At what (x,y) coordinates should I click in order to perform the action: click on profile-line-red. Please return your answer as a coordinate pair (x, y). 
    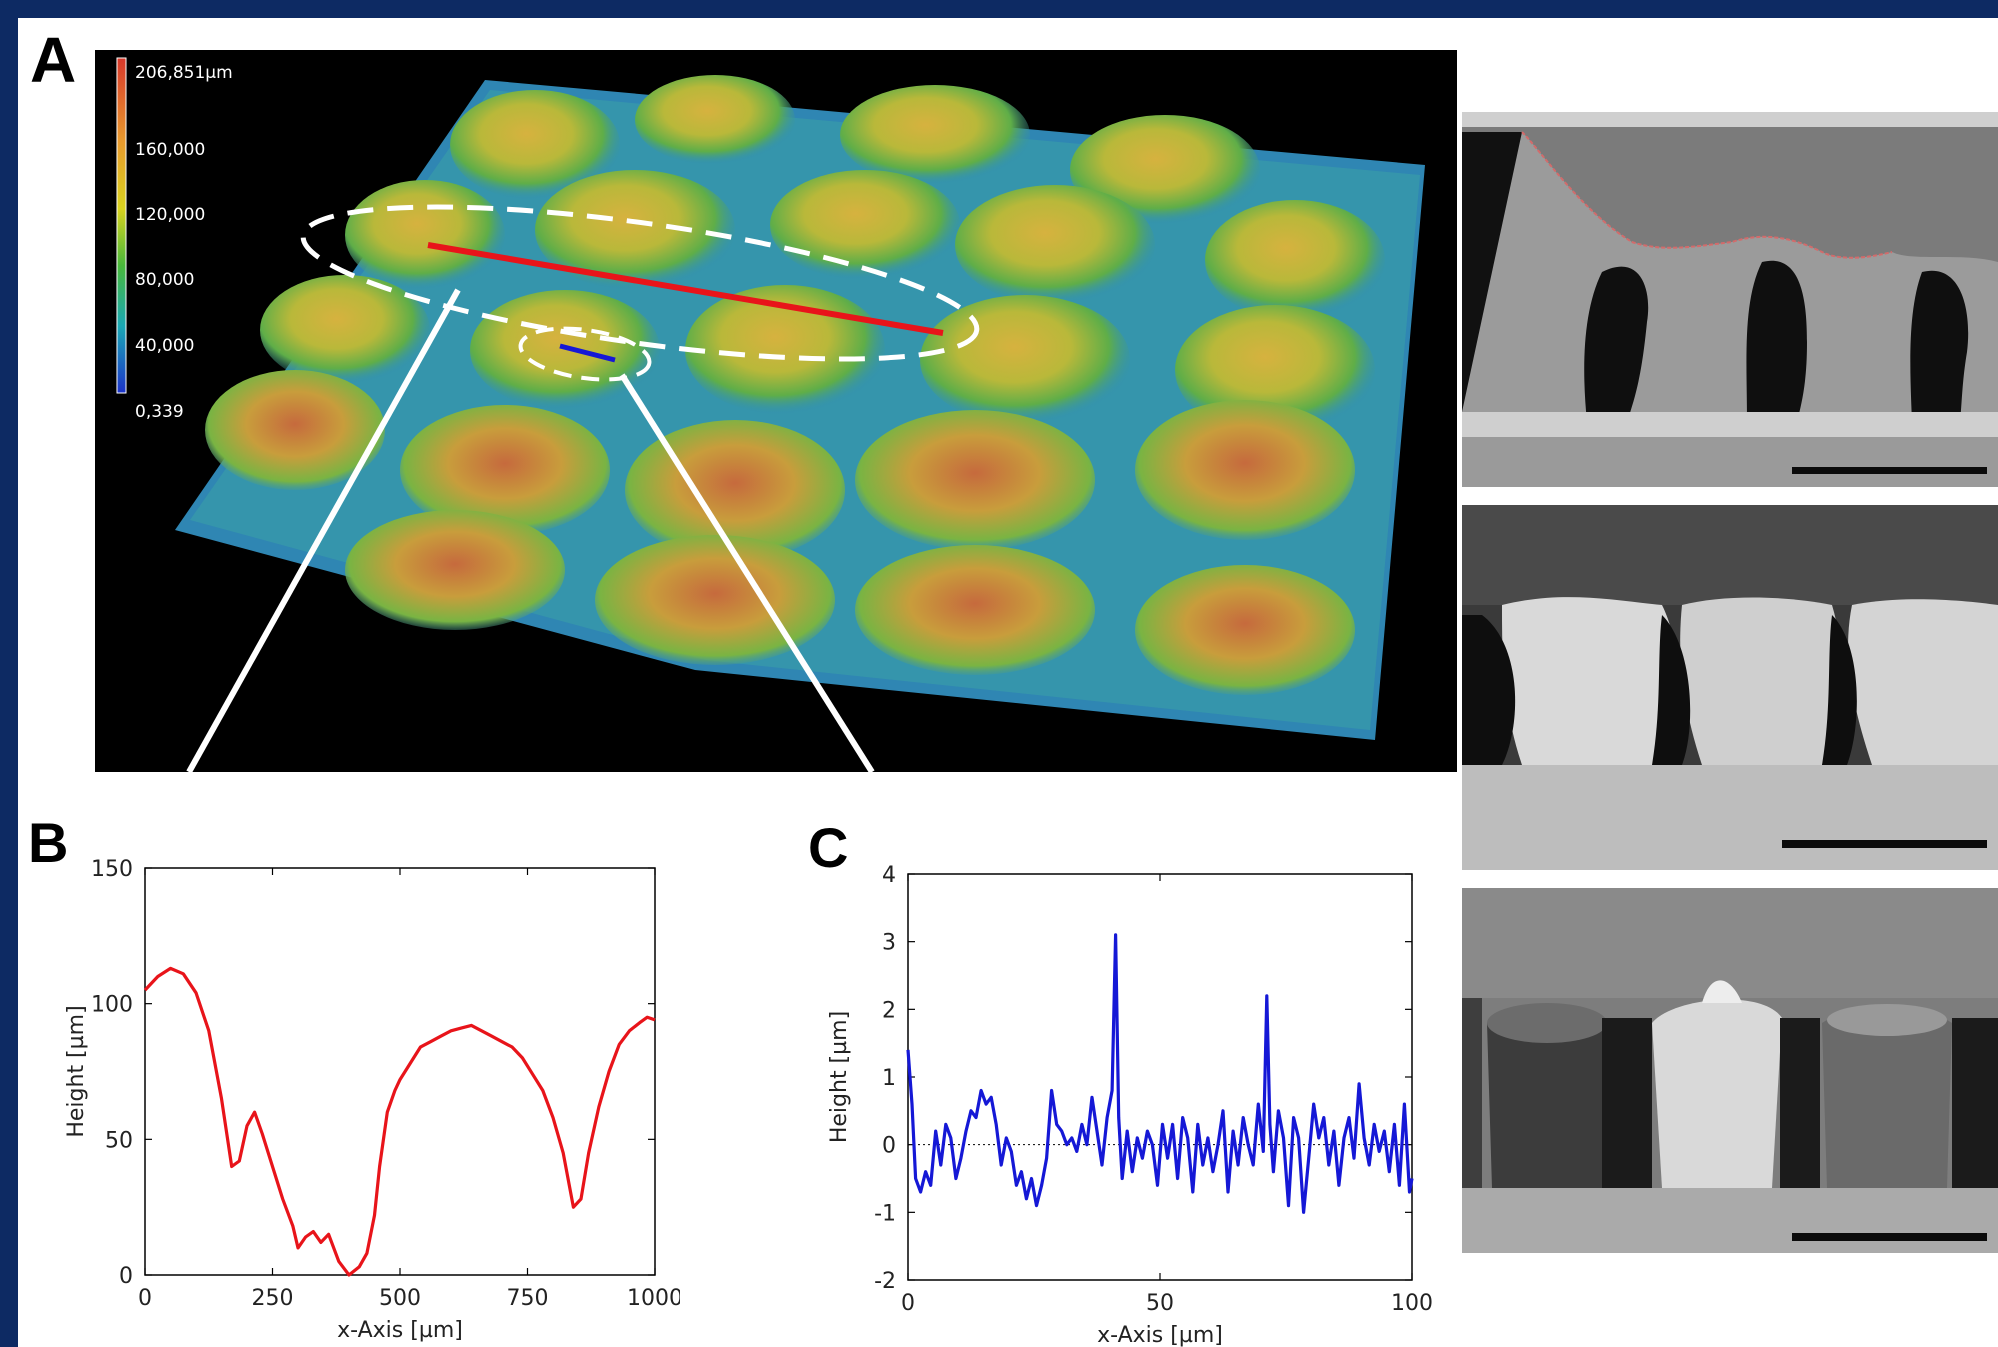
    Looking at the image, I should click on (685, 289).